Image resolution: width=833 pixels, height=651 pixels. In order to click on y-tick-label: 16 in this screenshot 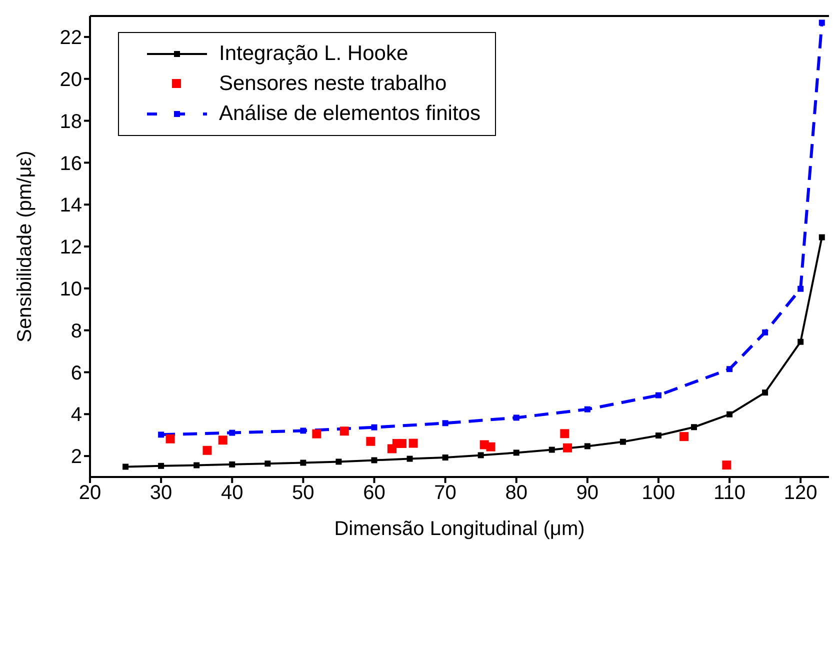, I will do `click(71, 163)`.